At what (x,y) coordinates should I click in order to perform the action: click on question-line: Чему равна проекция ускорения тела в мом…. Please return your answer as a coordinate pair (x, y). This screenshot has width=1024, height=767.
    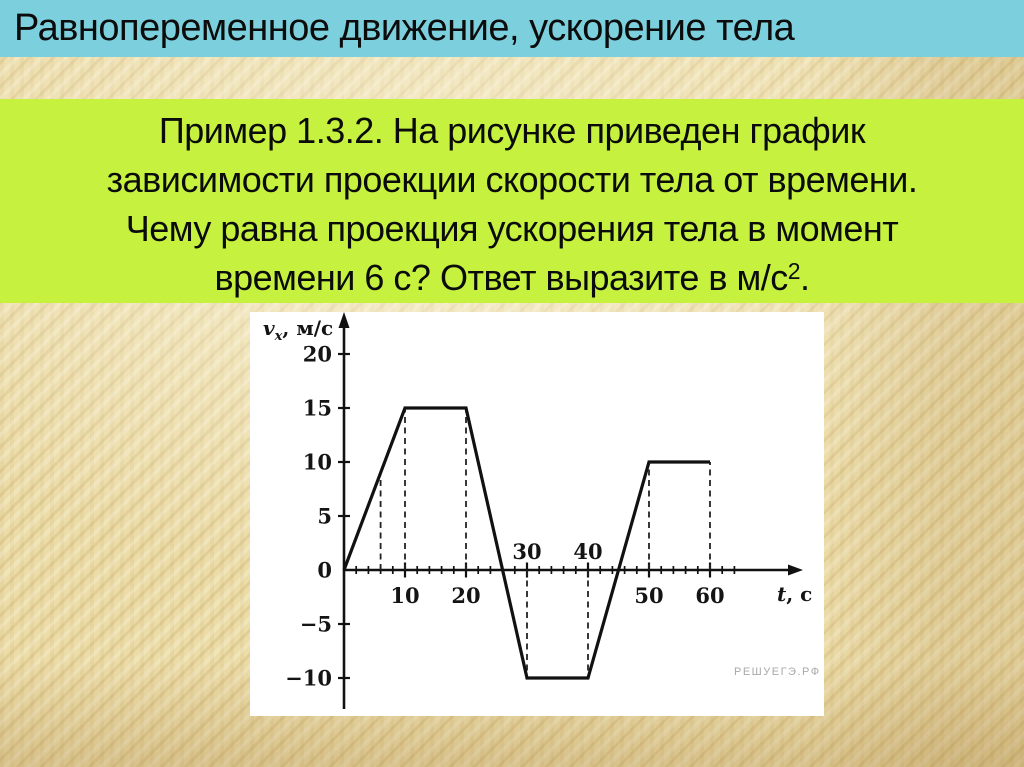
    Looking at the image, I should click on (512, 228).